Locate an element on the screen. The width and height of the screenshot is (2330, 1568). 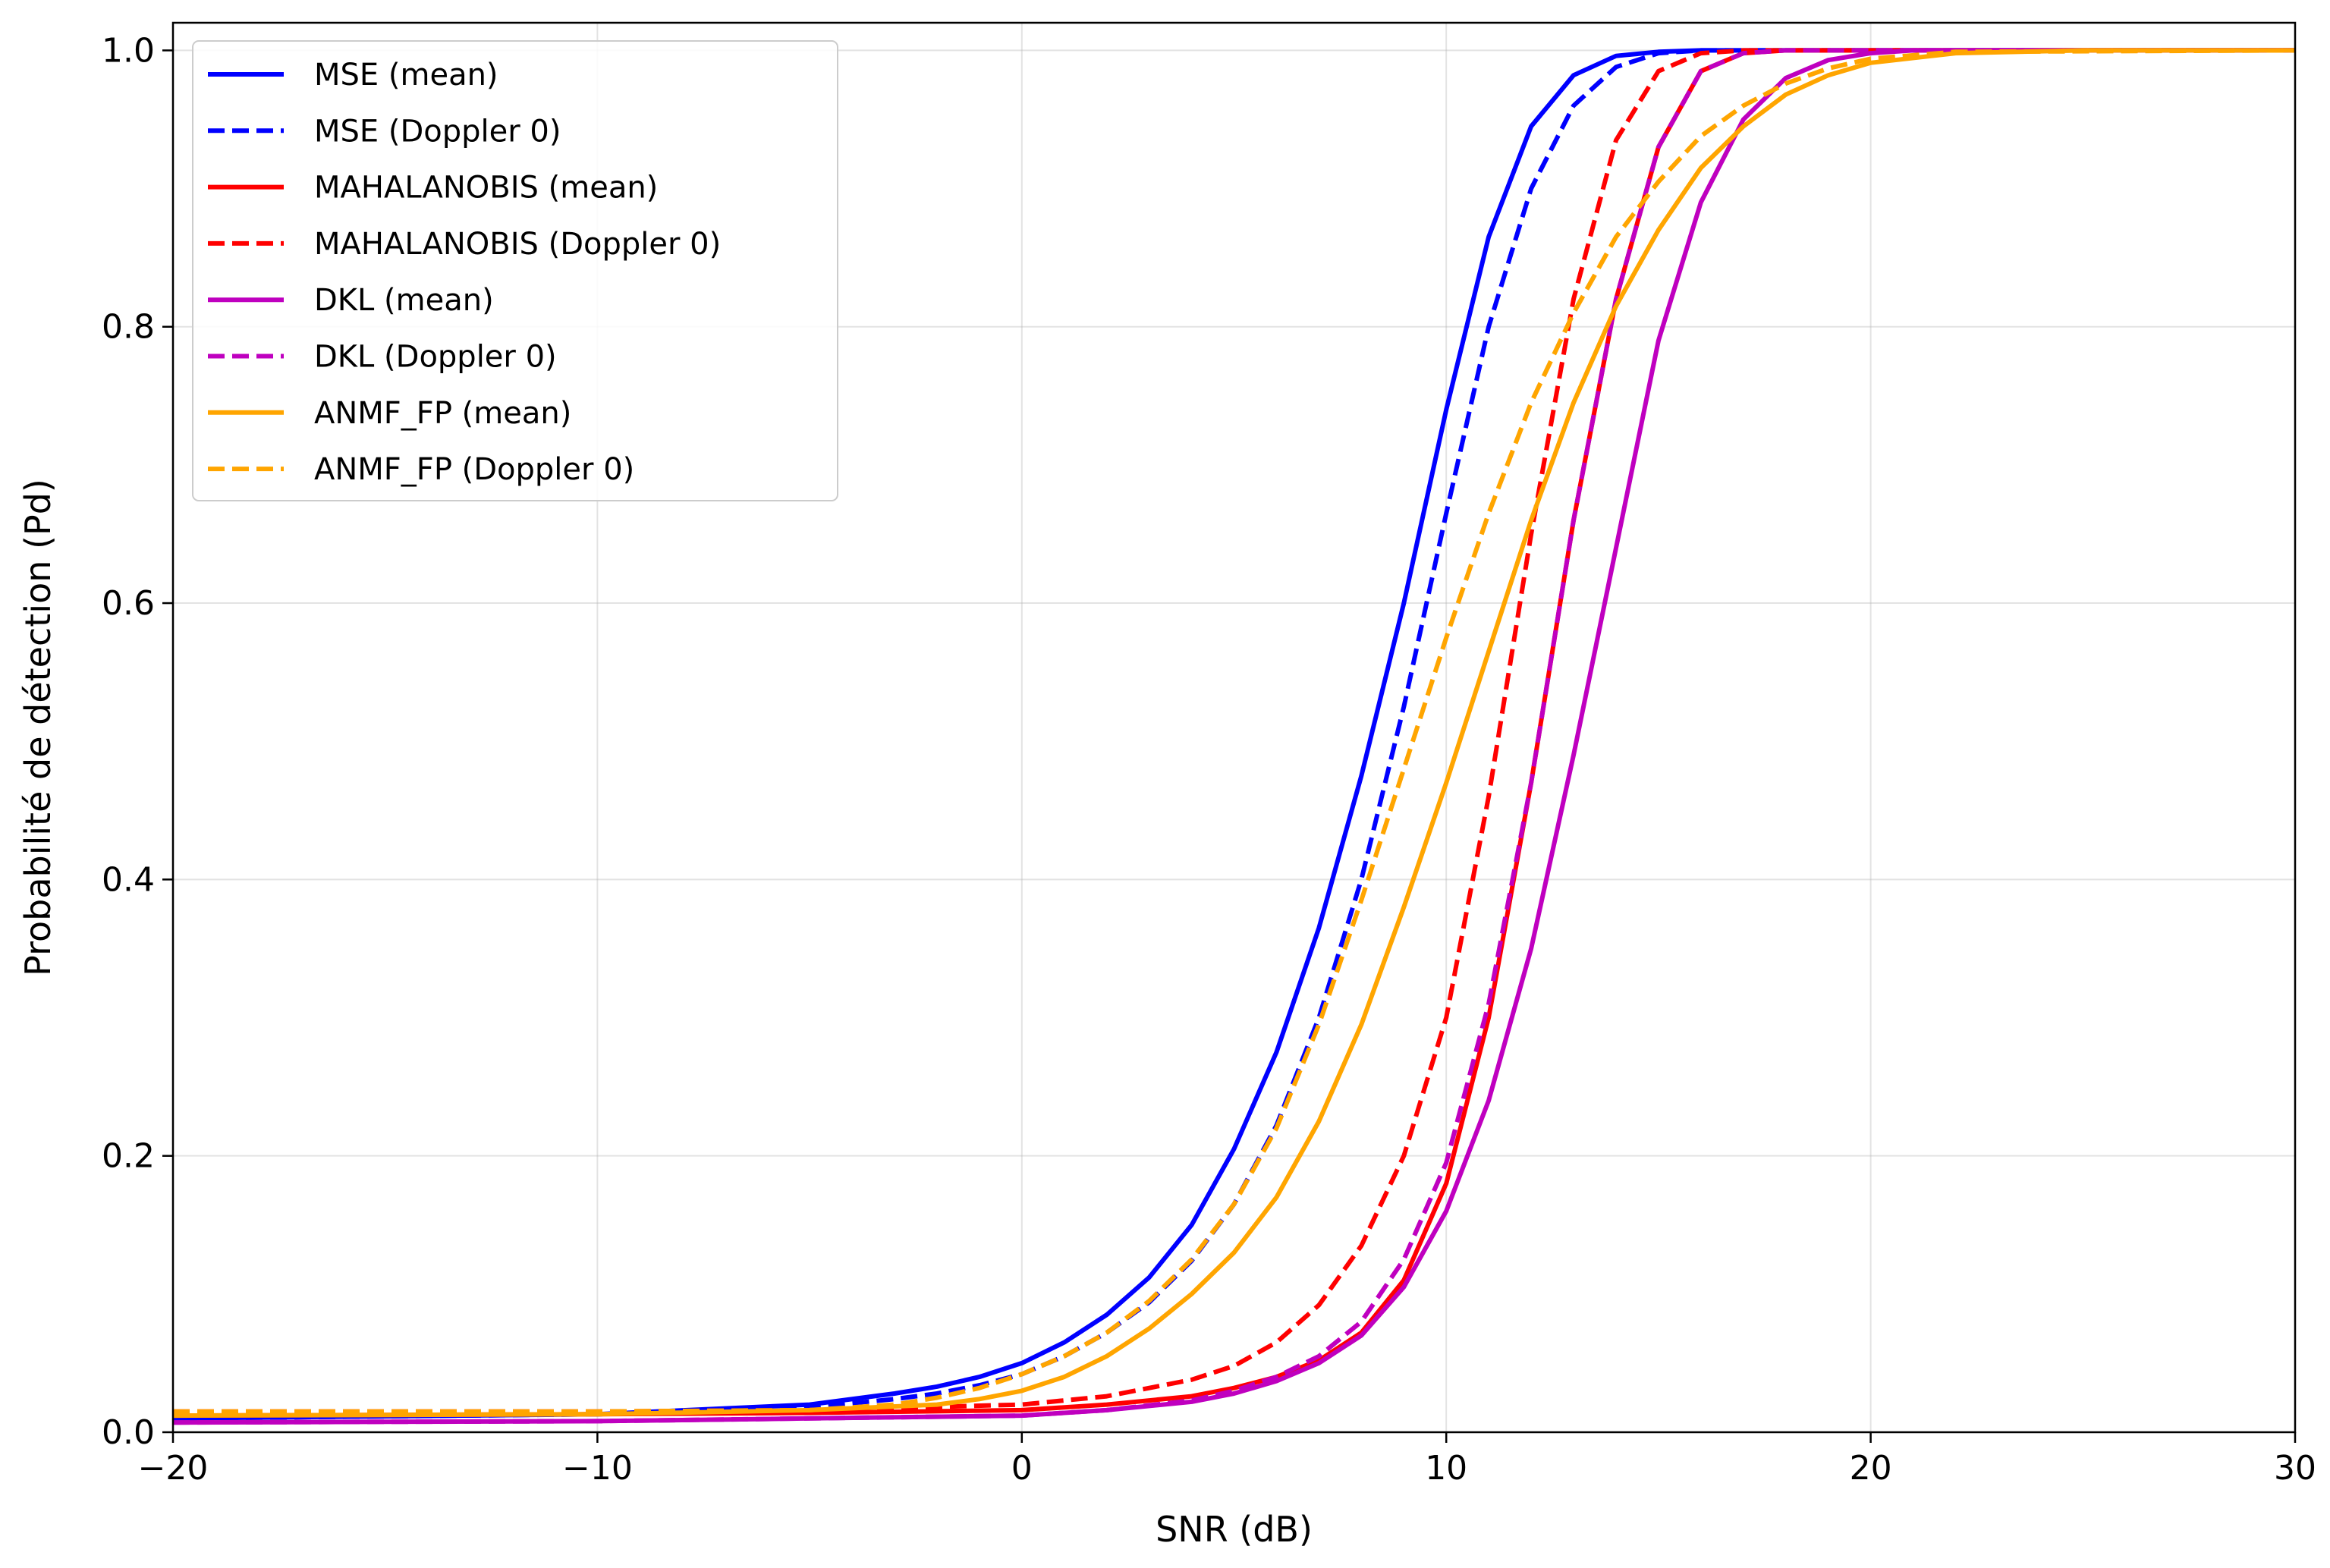
x-axis-label: SNR (dB) is located at coordinates (1234, 1529).